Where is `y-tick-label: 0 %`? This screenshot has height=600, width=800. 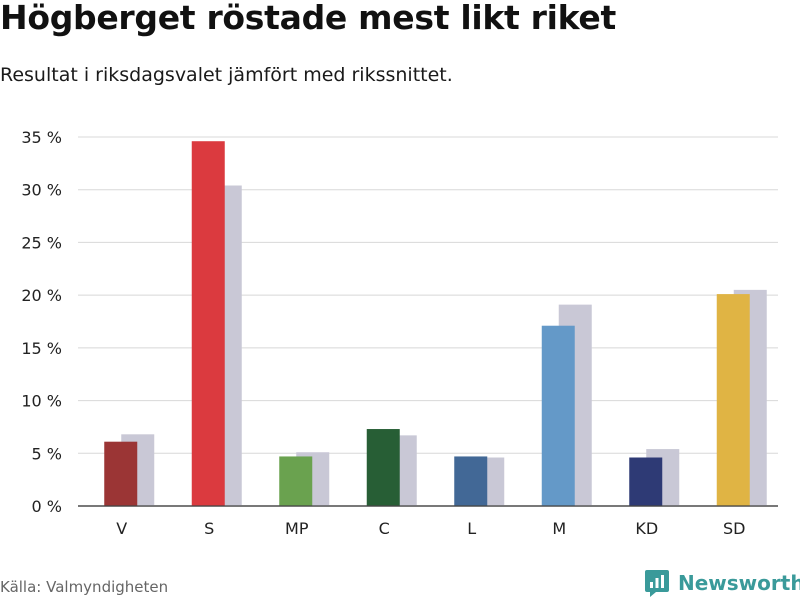
y-tick-label: 0 % is located at coordinates (47, 506).